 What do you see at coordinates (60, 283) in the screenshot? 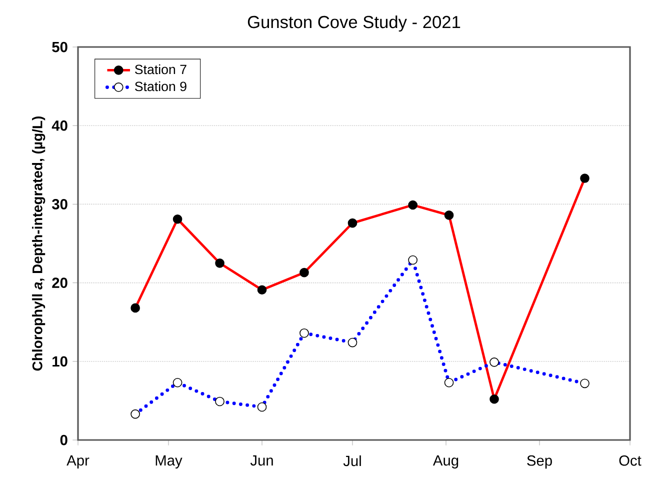
I see `y-tick-label: 20` at bounding box center [60, 283].